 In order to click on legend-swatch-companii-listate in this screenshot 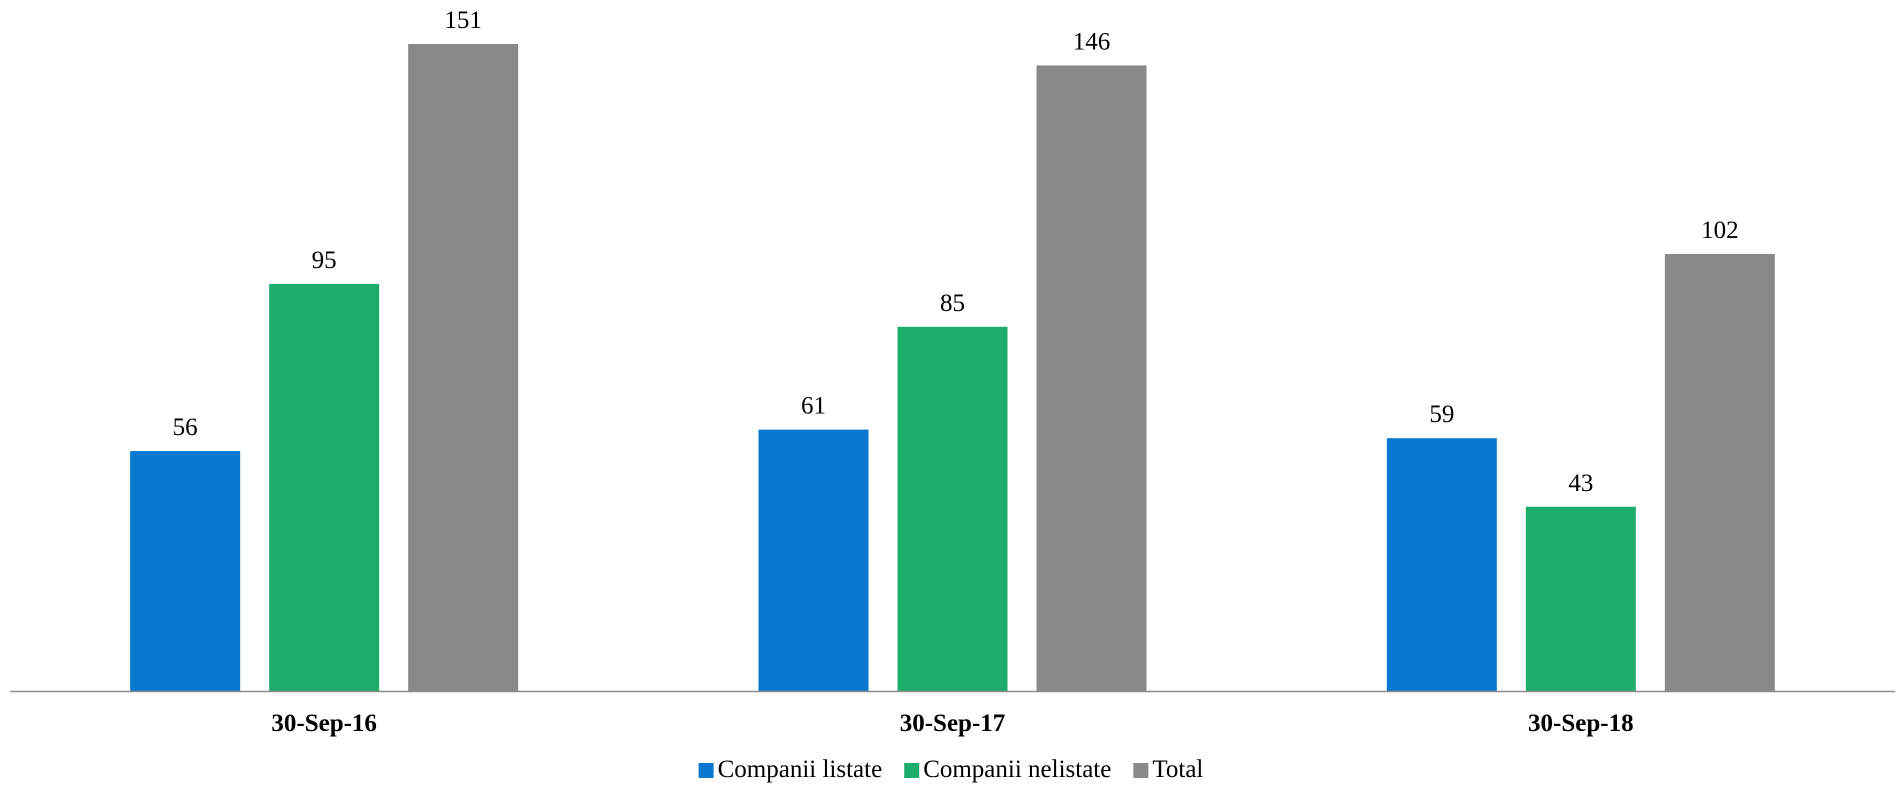, I will do `click(706, 770)`.